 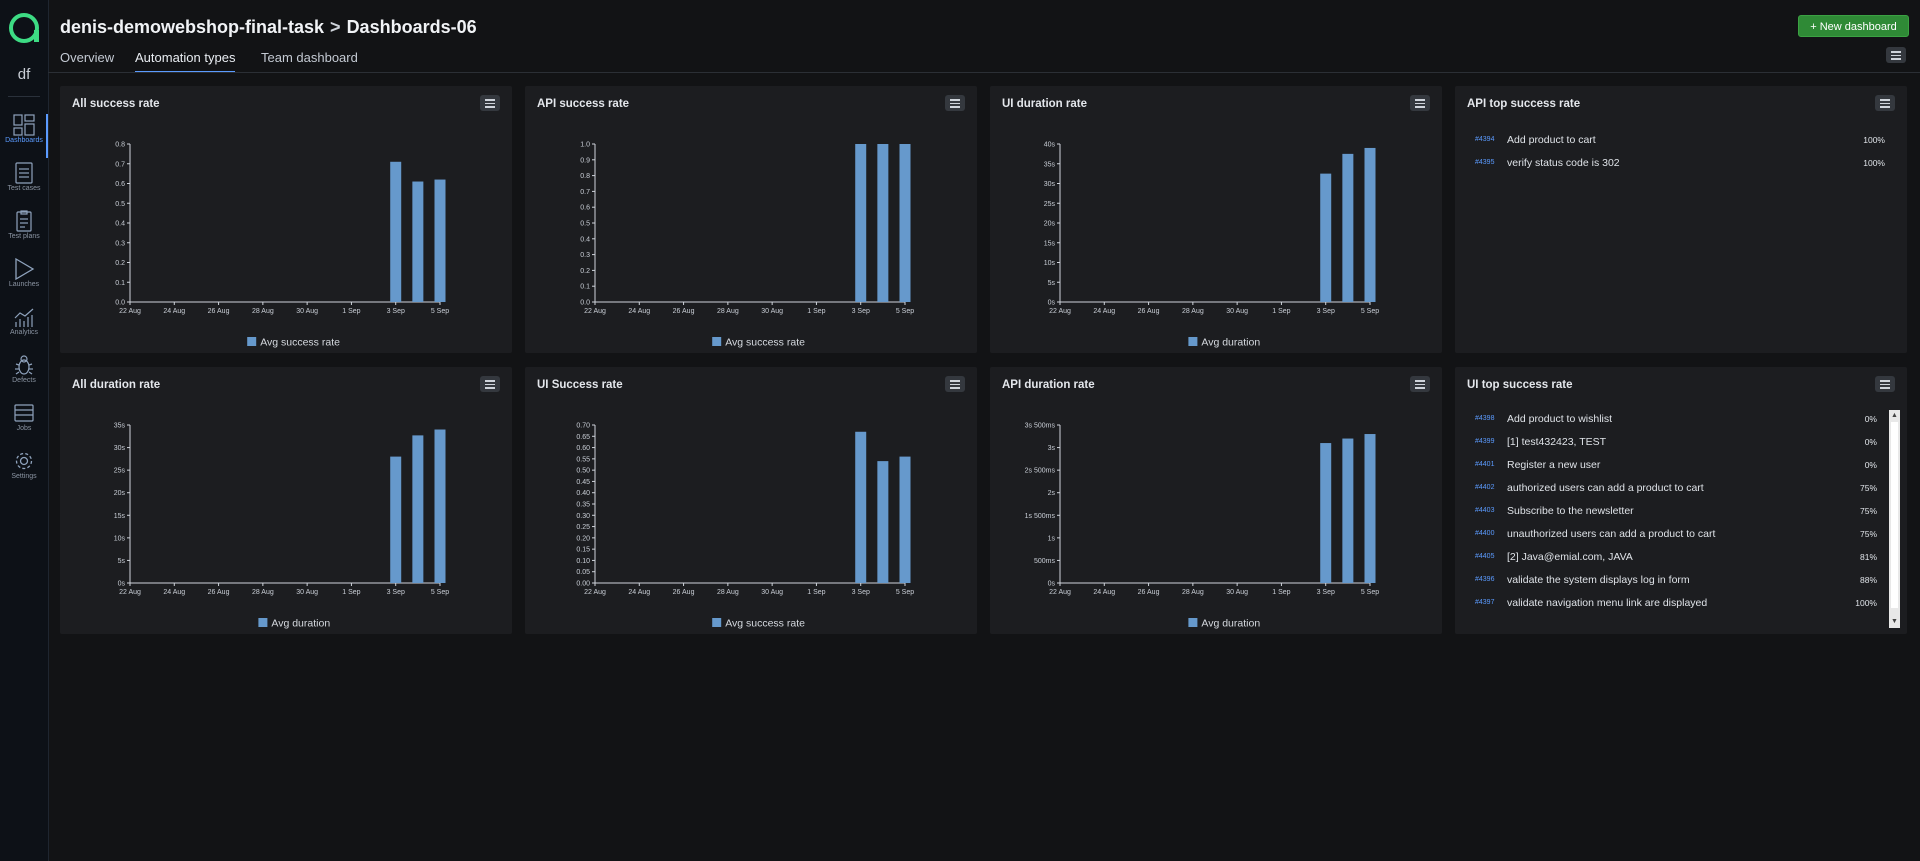 What do you see at coordinates (585, 224) in the screenshot?
I see `y-tick-label: 0.5` at bounding box center [585, 224].